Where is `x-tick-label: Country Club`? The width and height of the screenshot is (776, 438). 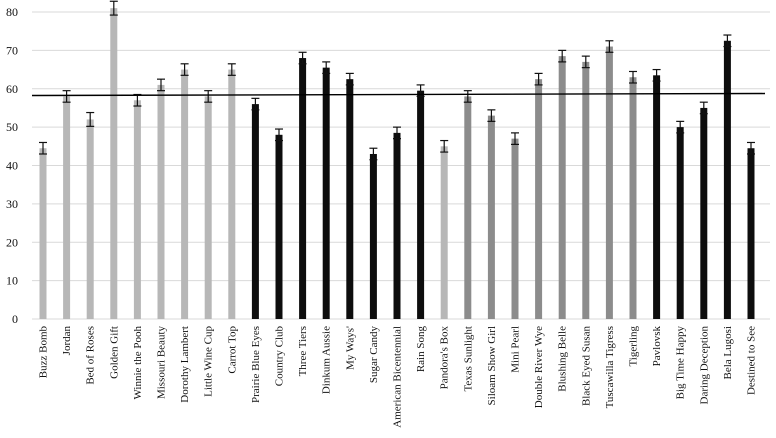 x-tick-label: Country Club is located at coordinates (280, 356).